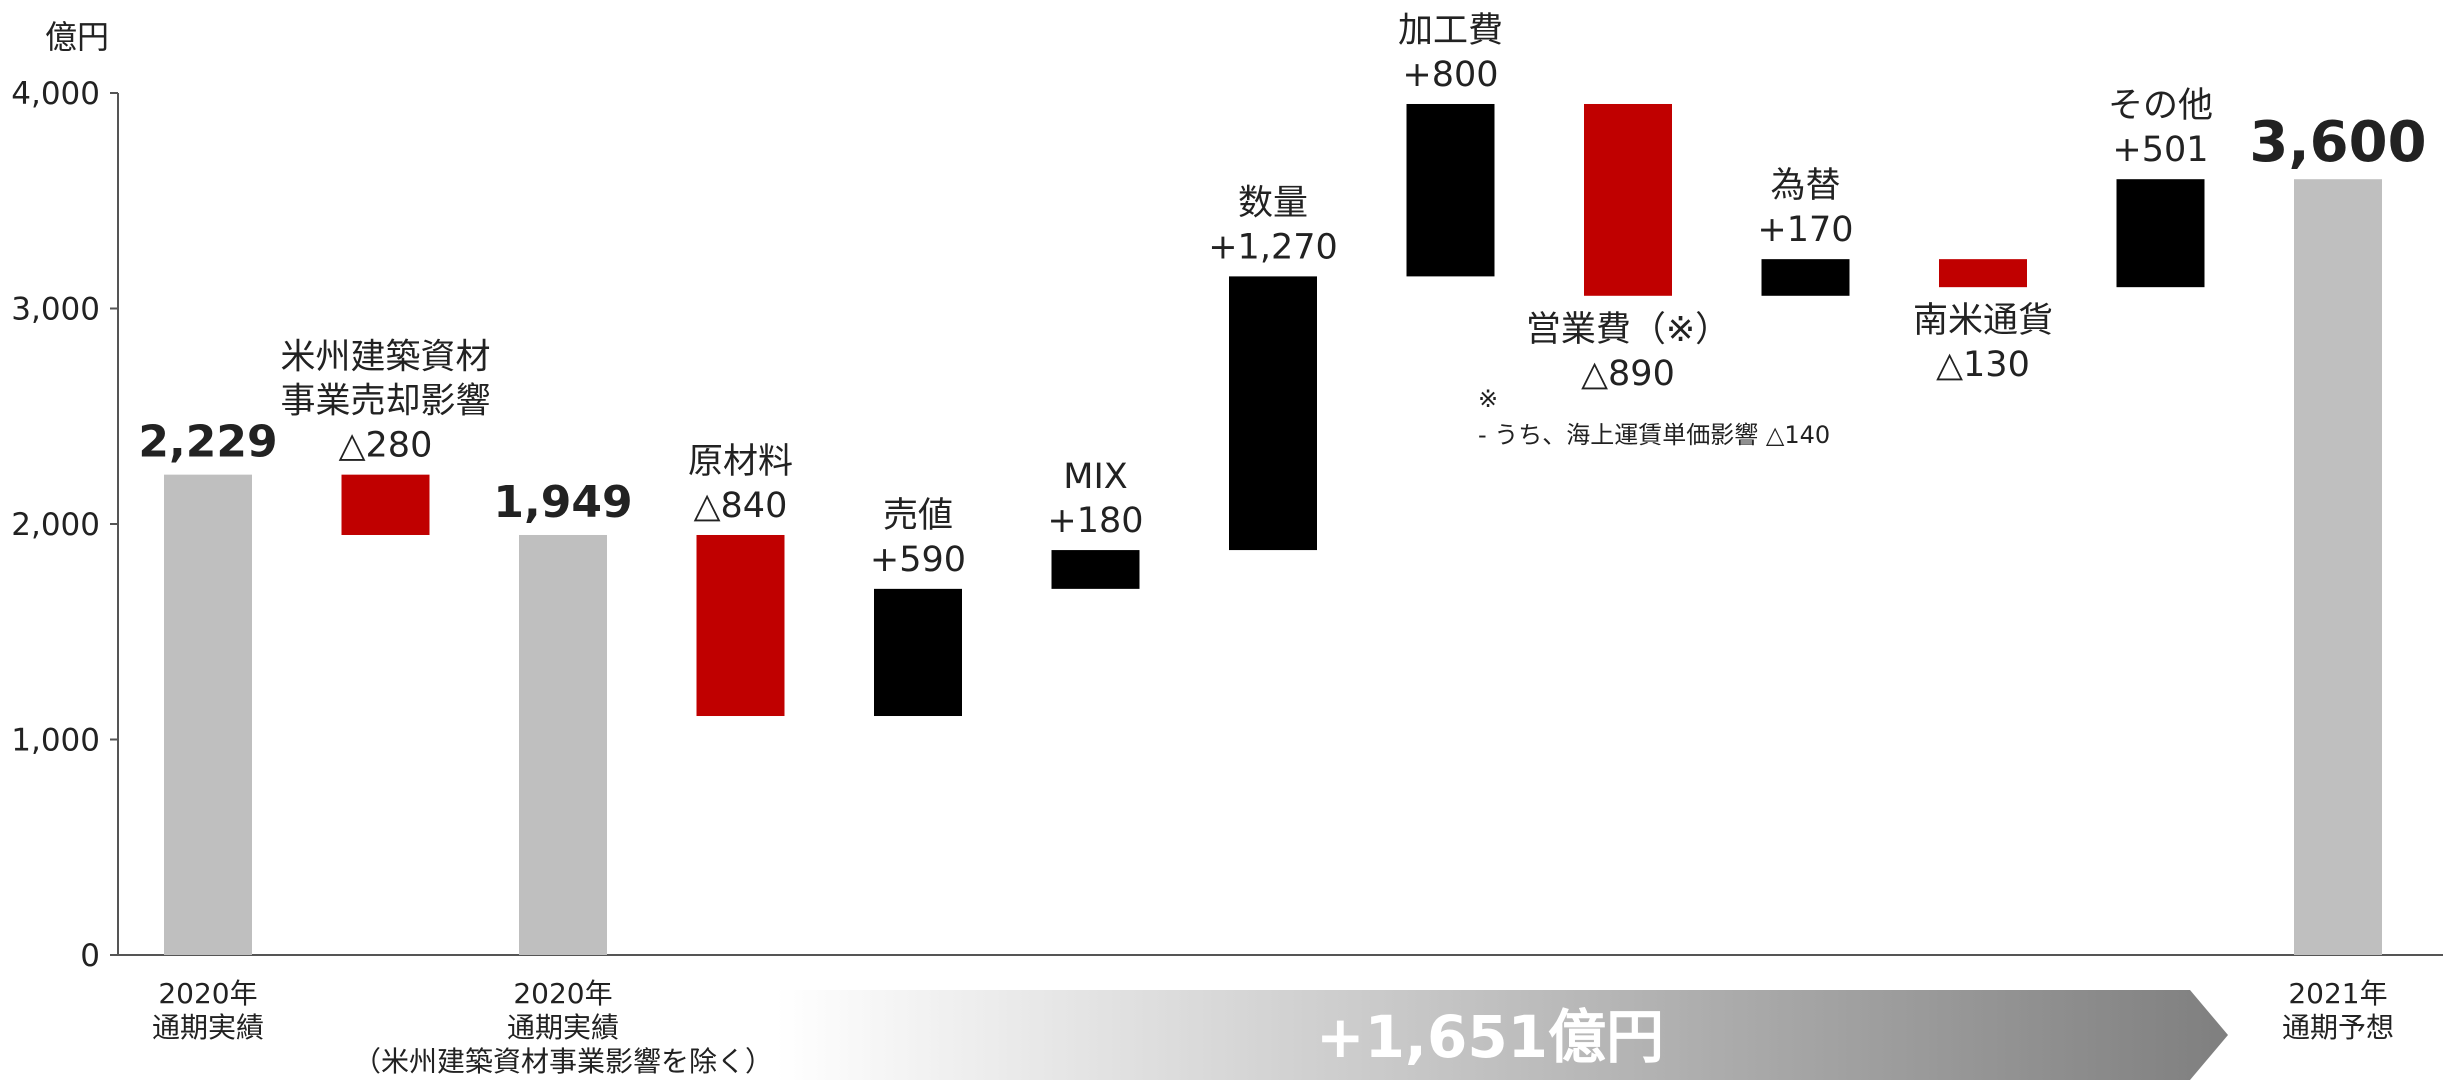 The image size is (2443, 1085). Describe the element at coordinates (918, 560) in the screenshot. I see `bar-value-label: +590` at that location.